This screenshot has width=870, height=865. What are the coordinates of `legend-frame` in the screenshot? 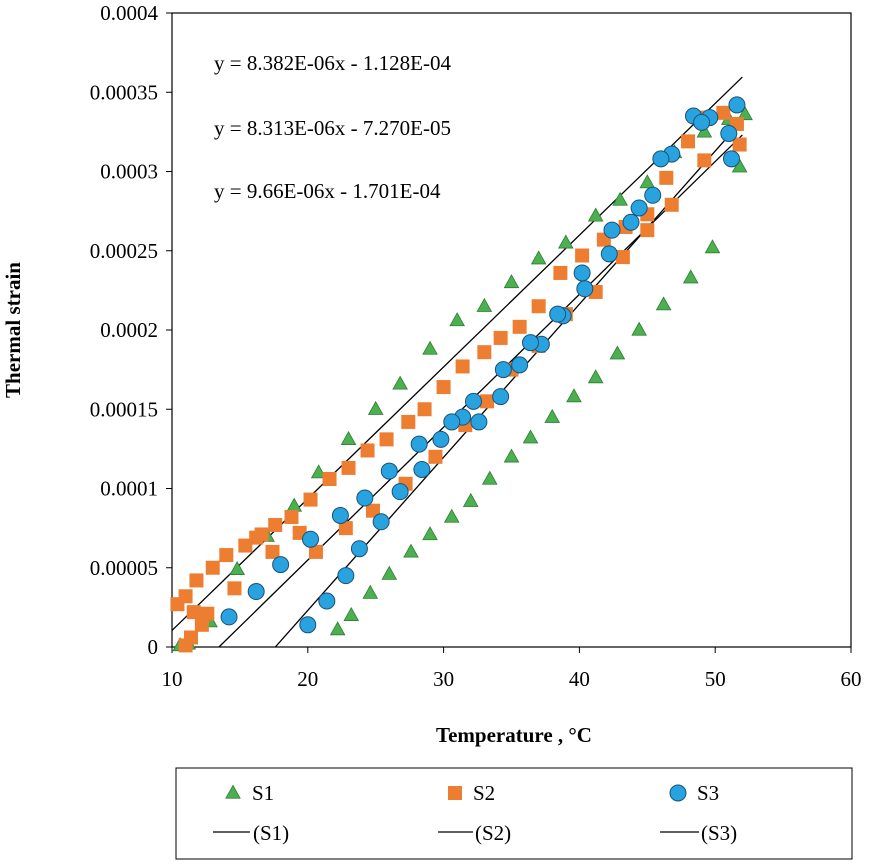 It's located at (514, 813).